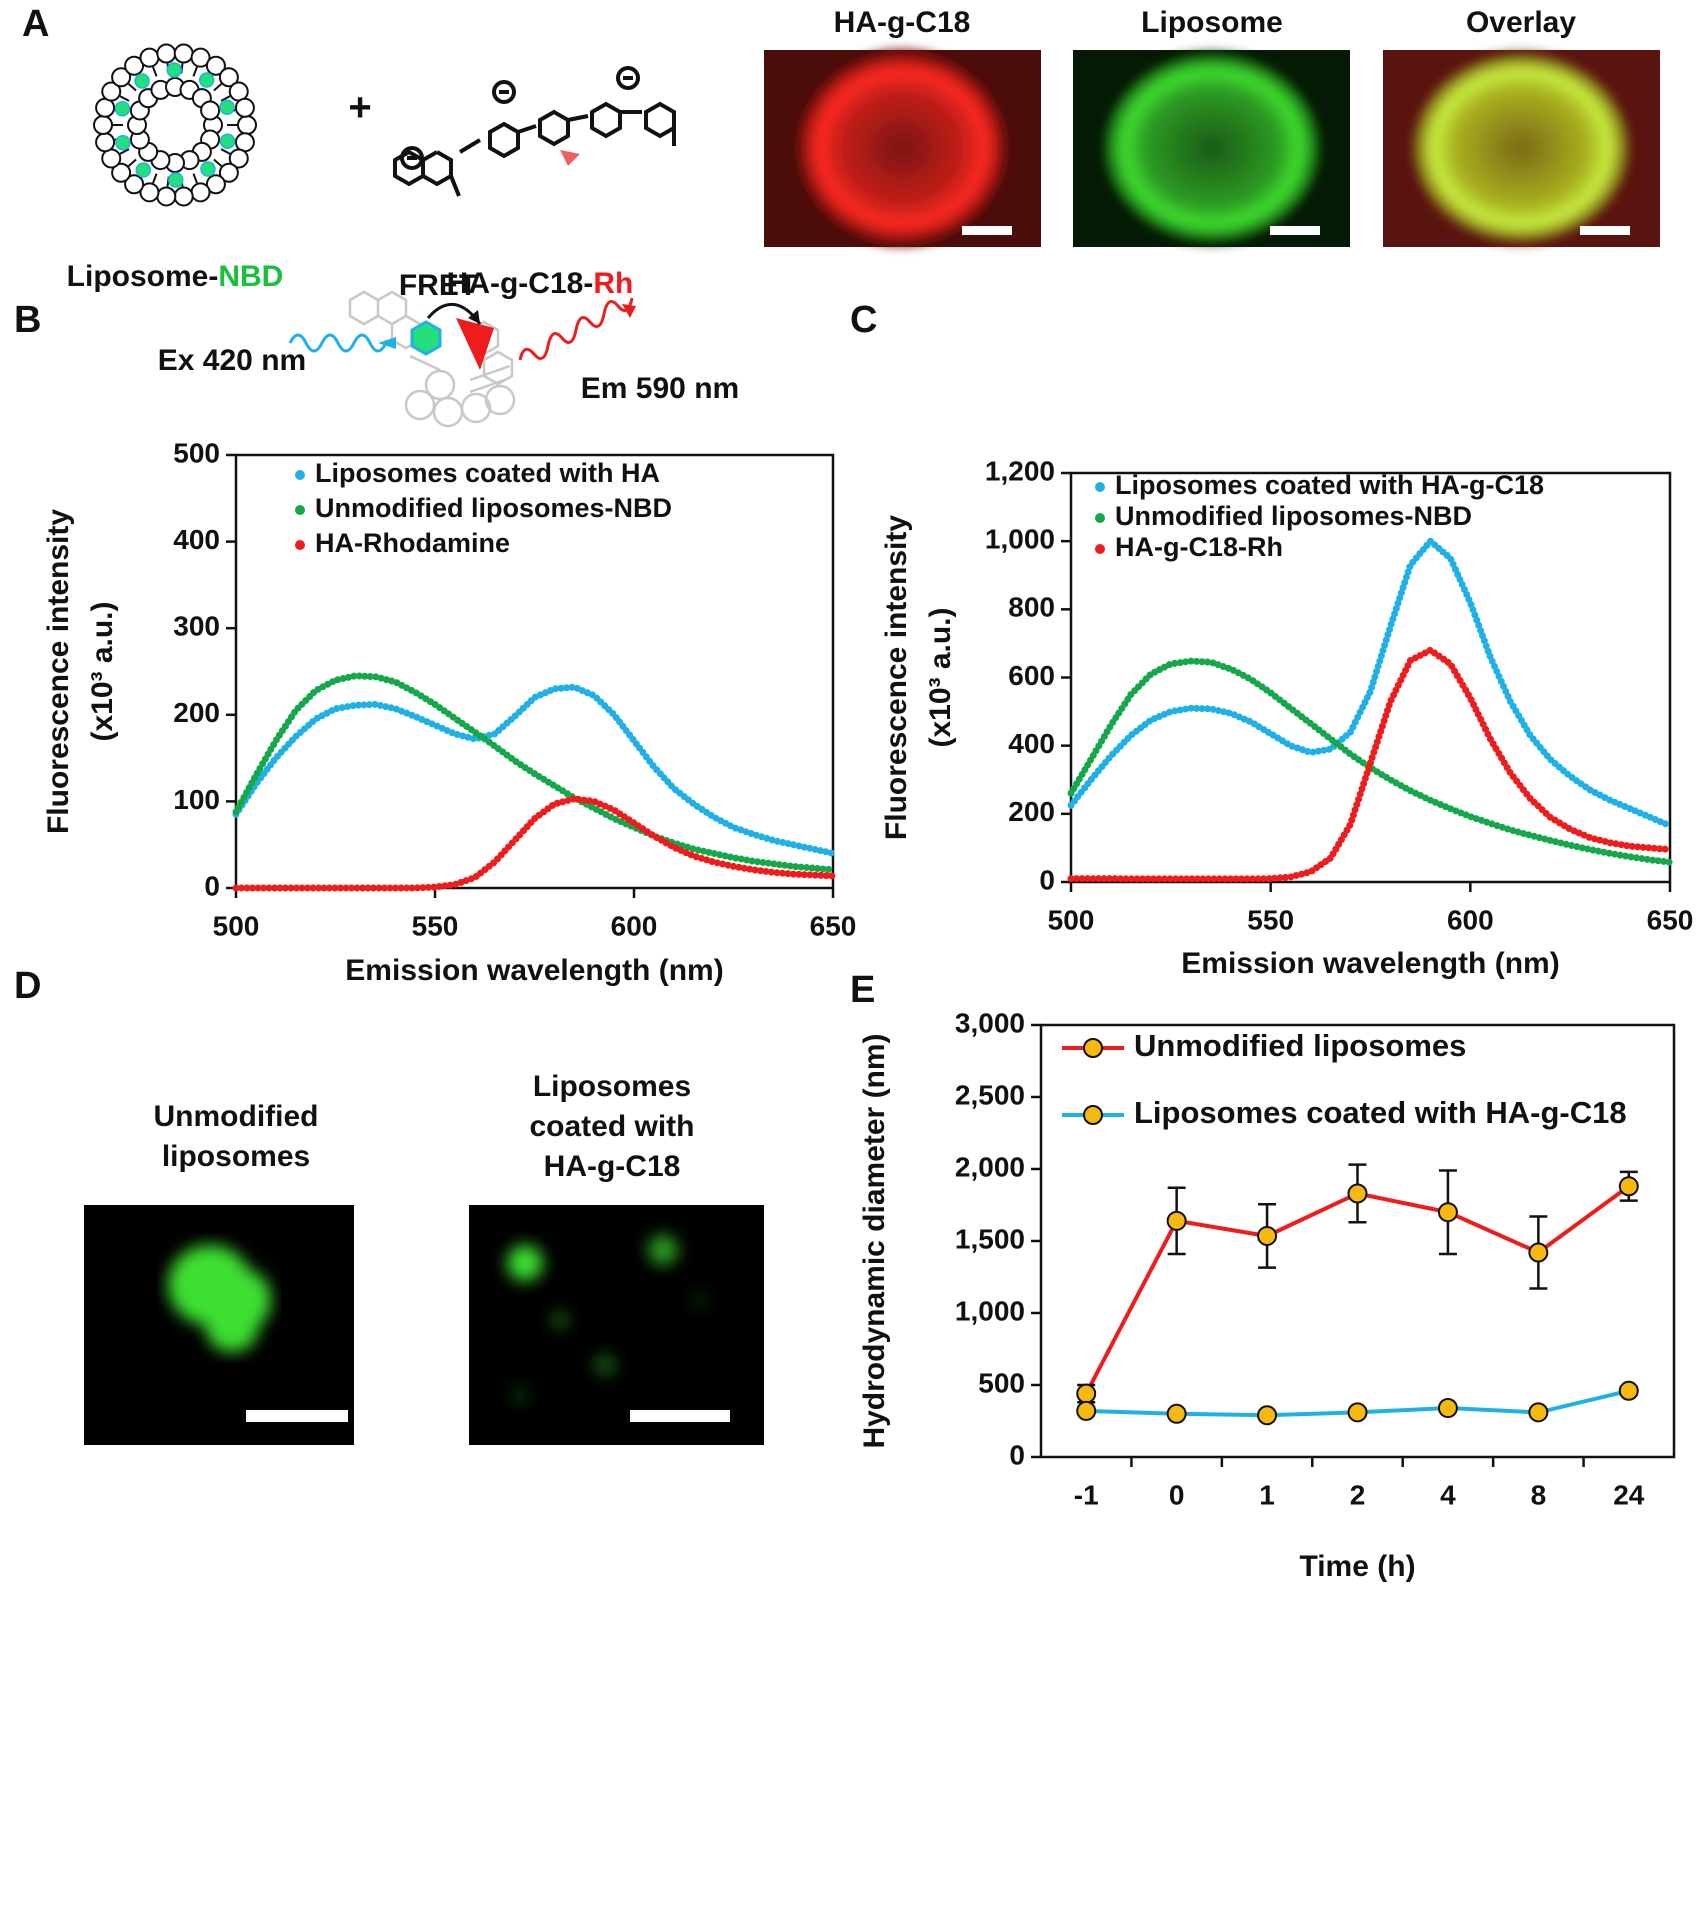 This screenshot has width=1707, height=1920. Describe the element at coordinates (250, 276) in the screenshot. I see `label-part: NBD` at that location.